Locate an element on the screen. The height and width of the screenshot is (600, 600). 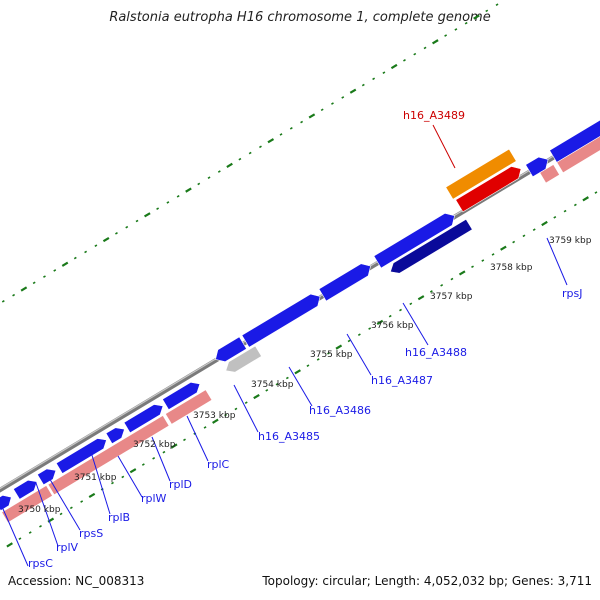
gene-label: rpsS is located at coordinates (91, 533).